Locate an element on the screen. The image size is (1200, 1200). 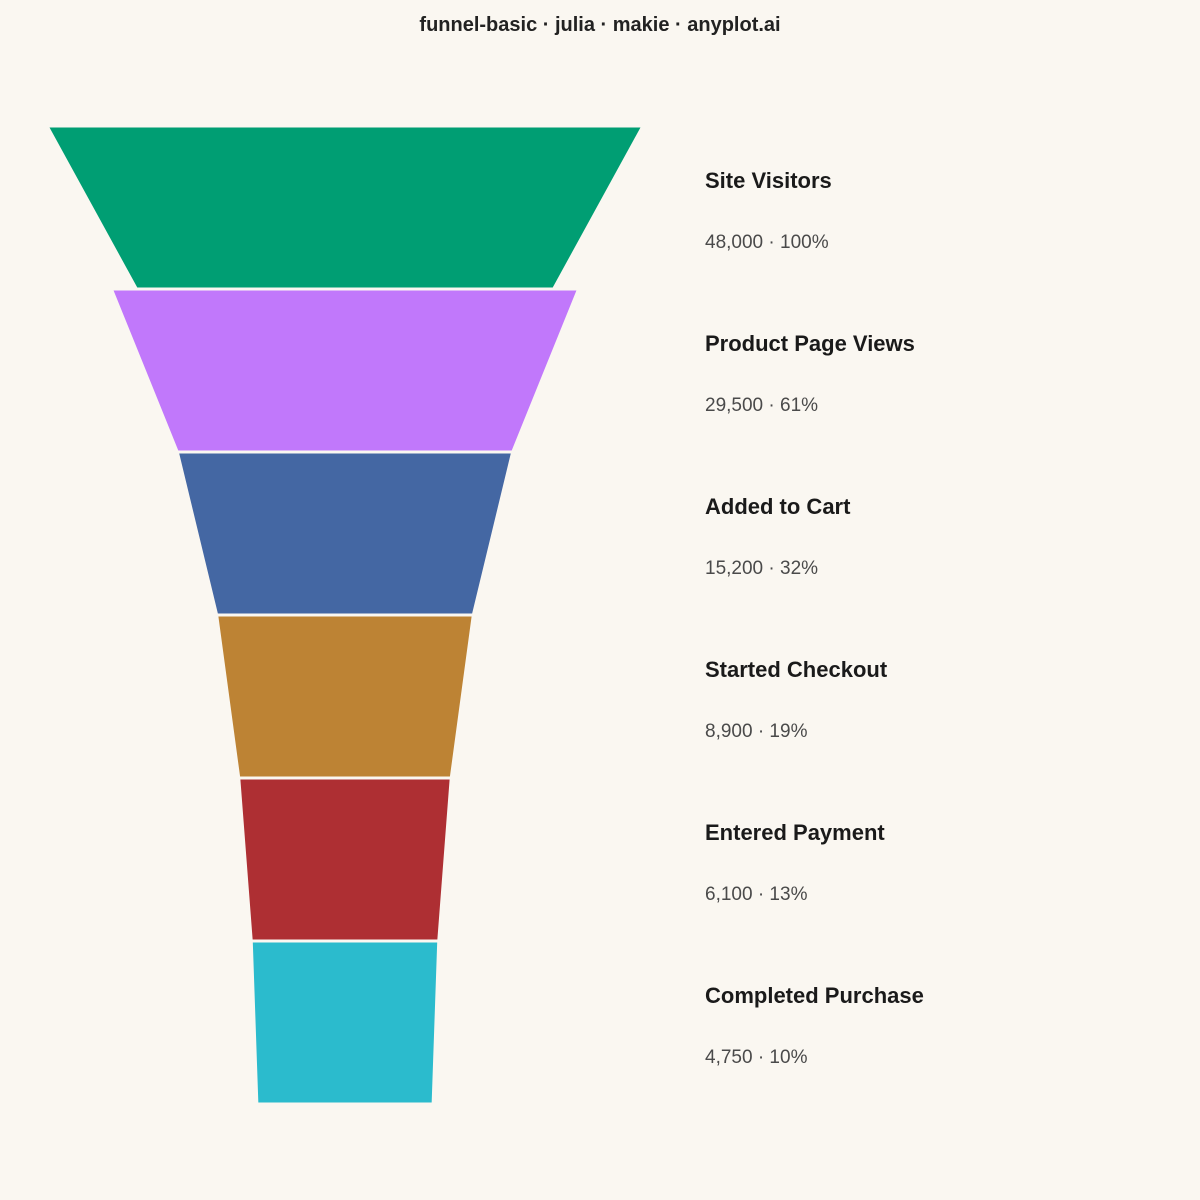
stage-label-4: Started Checkout is located at coordinates (796, 669).